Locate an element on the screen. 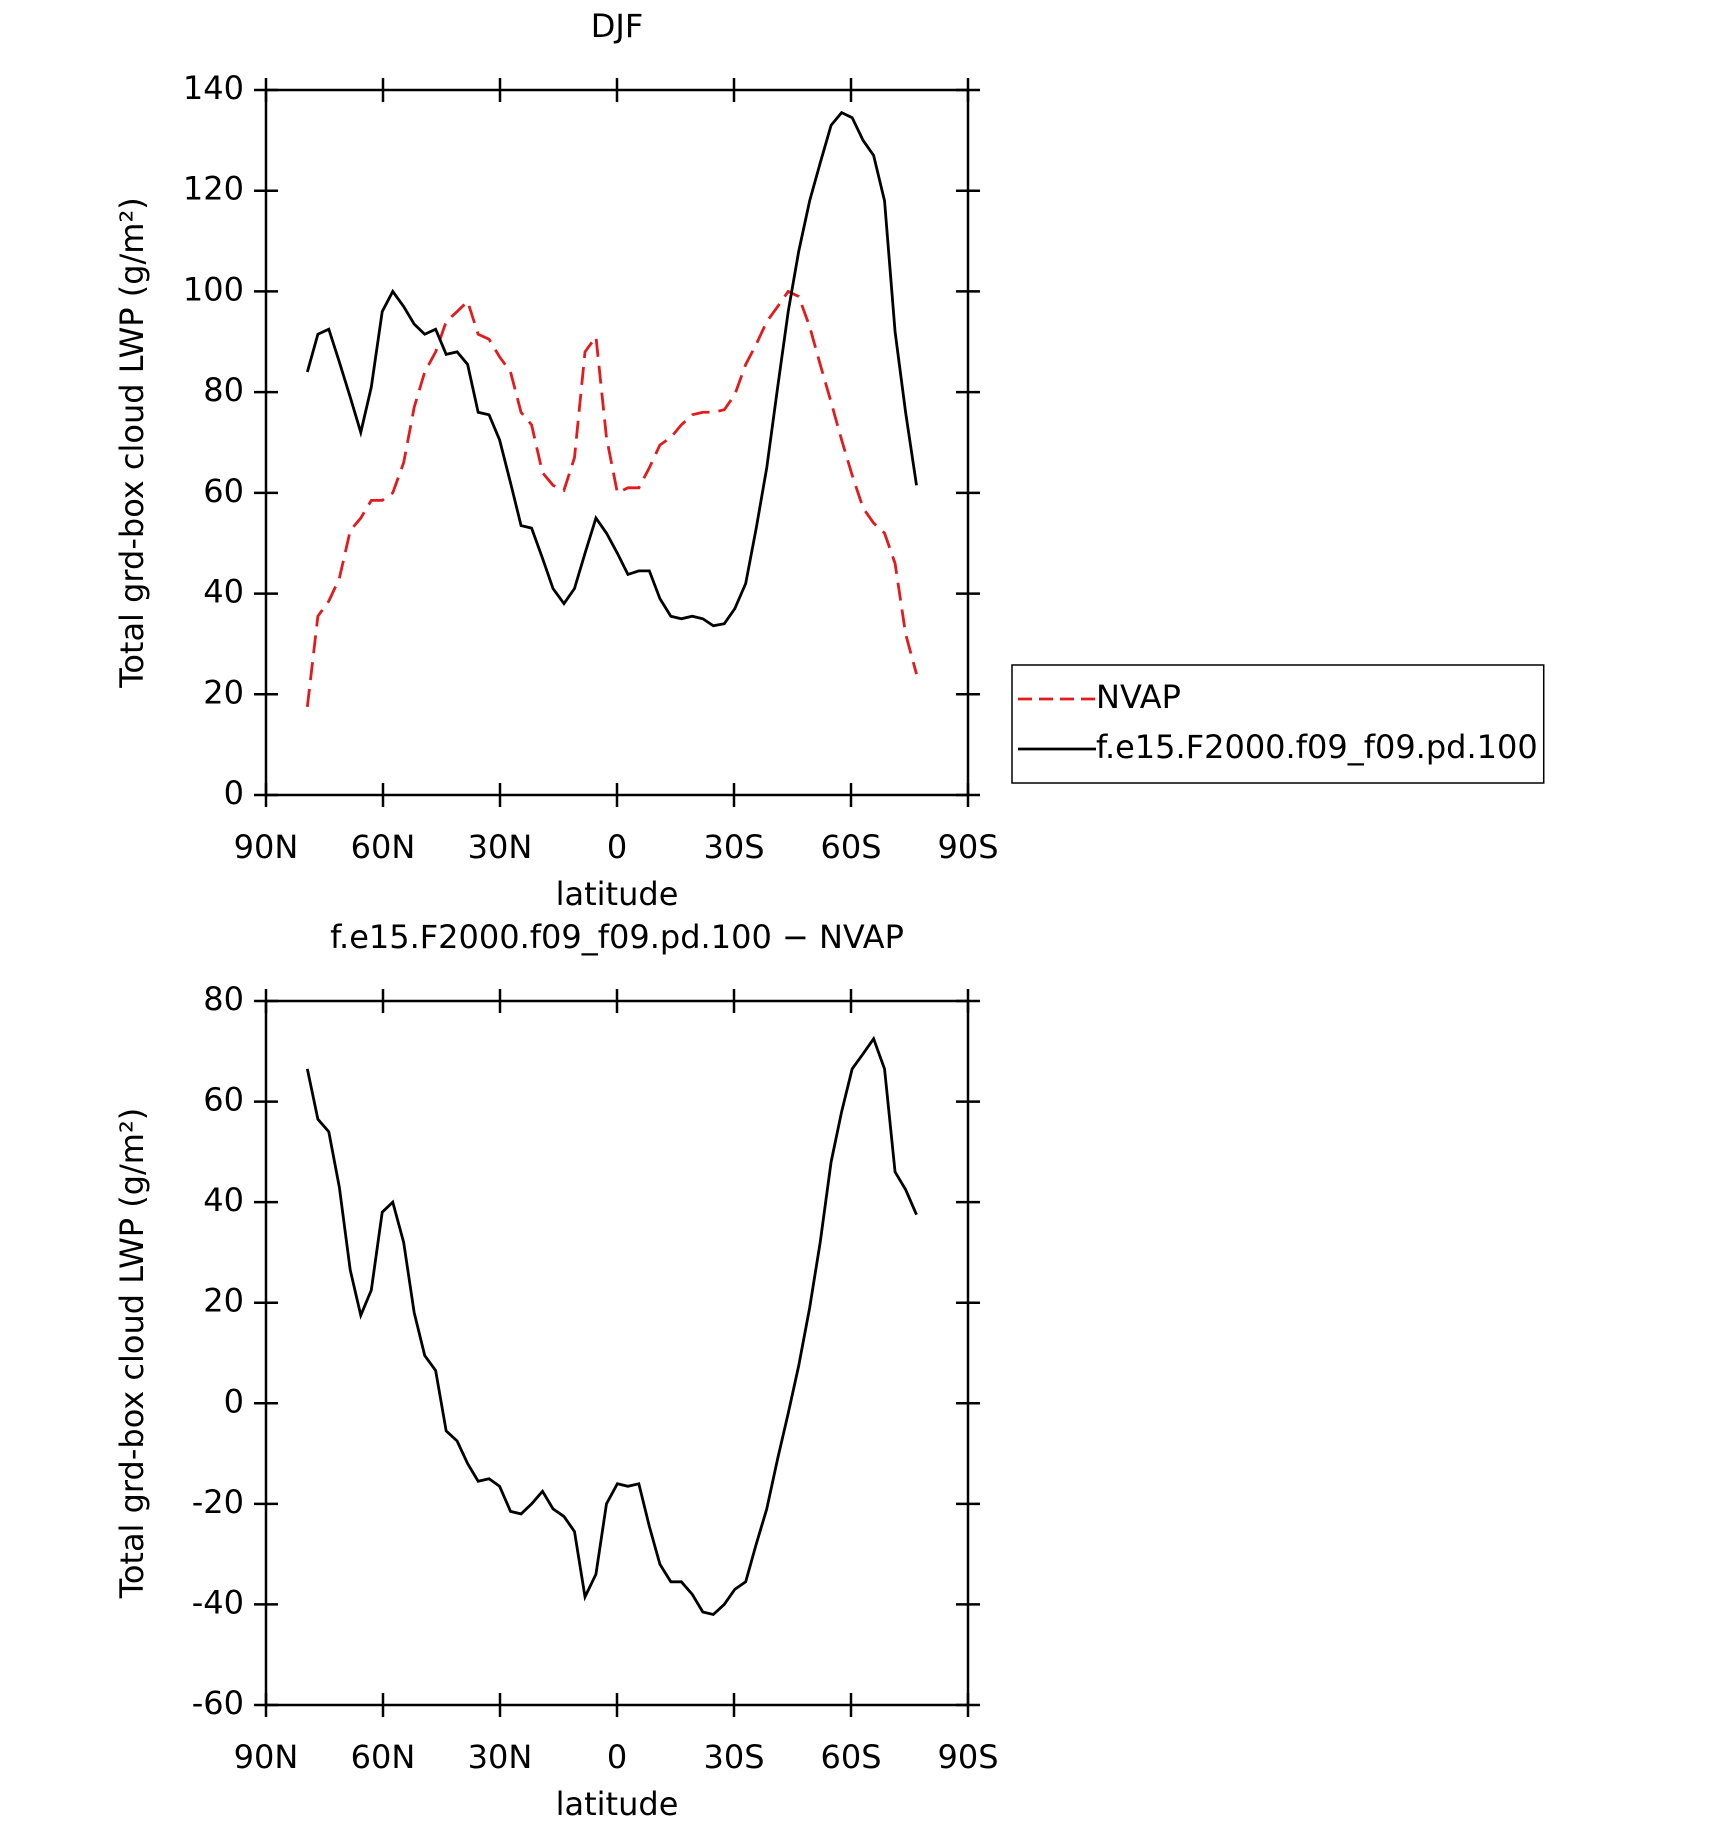 This screenshot has width=1710, height=1839. legend-box is located at coordinates (1278, 724).